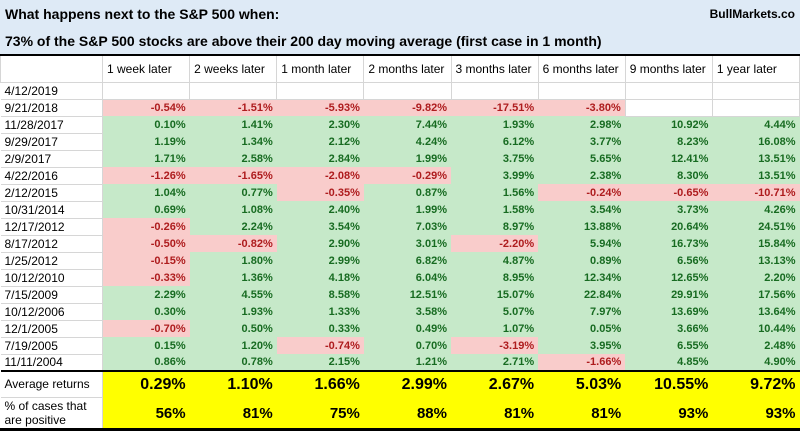 Image resolution: width=800 pixels, height=431 pixels. I want to click on date-cell: 8/17/2012, so click(51, 243).